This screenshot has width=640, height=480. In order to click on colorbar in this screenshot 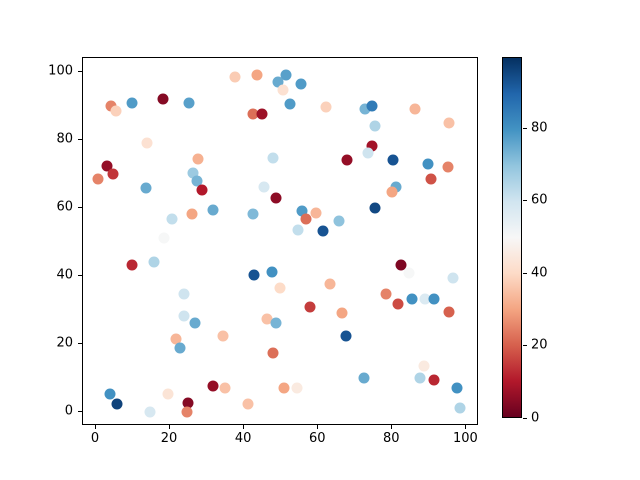, I will do `click(512, 237)`.